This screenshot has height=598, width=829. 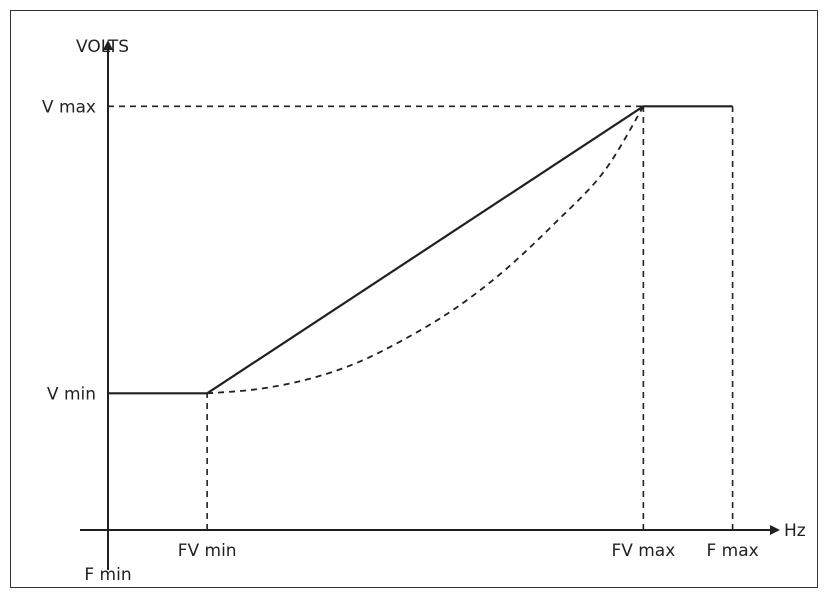 I want to click on y-tick-label: V max, so click(x=69, y=107).